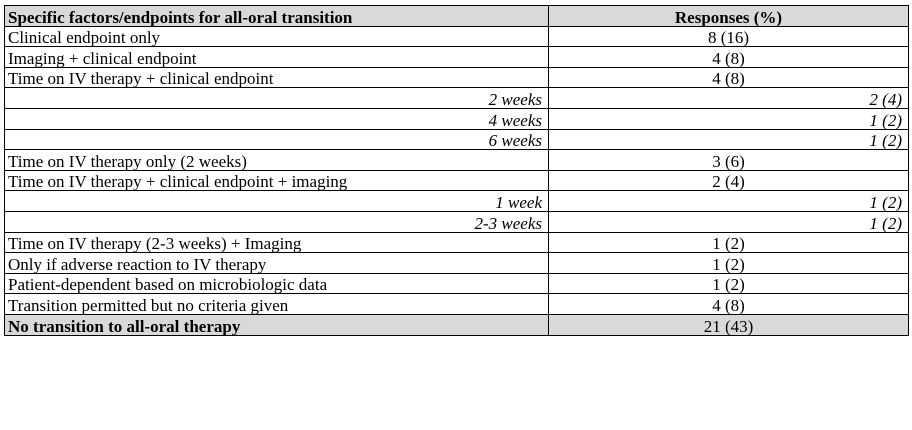 Image resolution: width=912 pixels, height=430 pixels. I want to click on factor-cell: Only if adverse reaction to IV therapy, so click(276, 263).